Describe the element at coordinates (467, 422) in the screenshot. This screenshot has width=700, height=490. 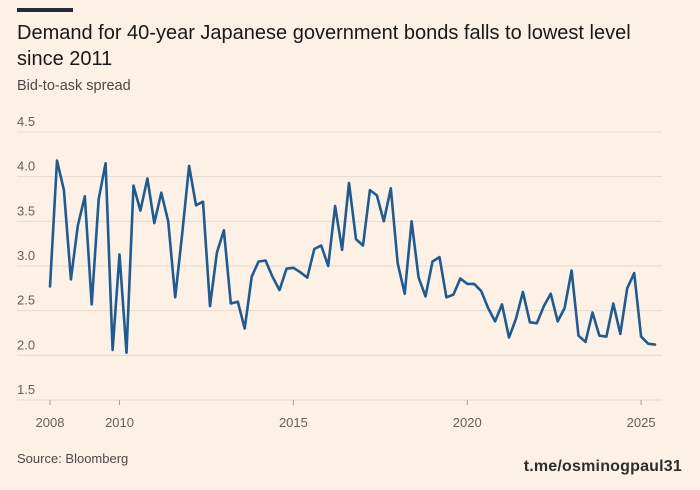
I see `x-tick-label: 2020` at that location.